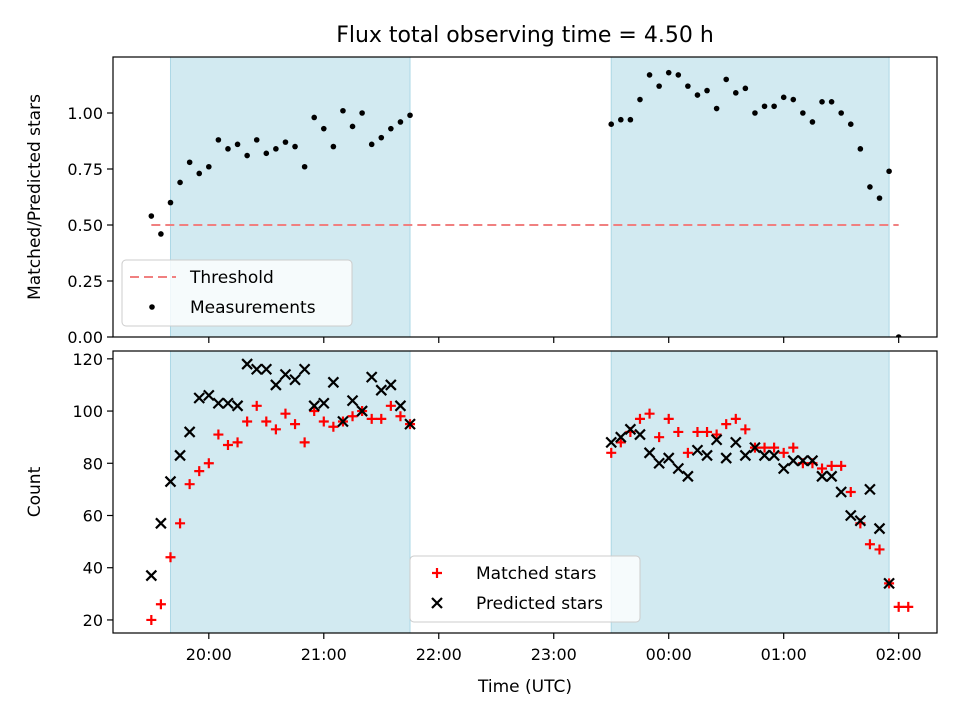 This screenshot has height=720, width=960. What do you see at coordinates (85, 113) in the screenshot?
I see `y-tick-label: 1.00` at bounding box center [85, 113].